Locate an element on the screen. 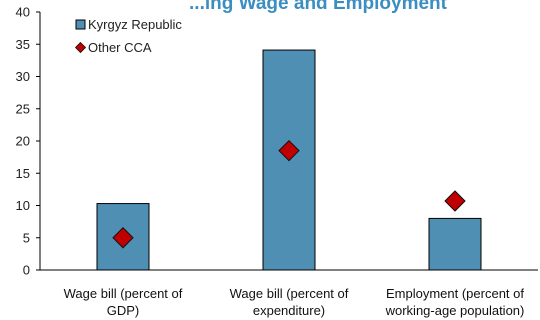  y-tick-label: 5 is located at coordinates (26, 237).